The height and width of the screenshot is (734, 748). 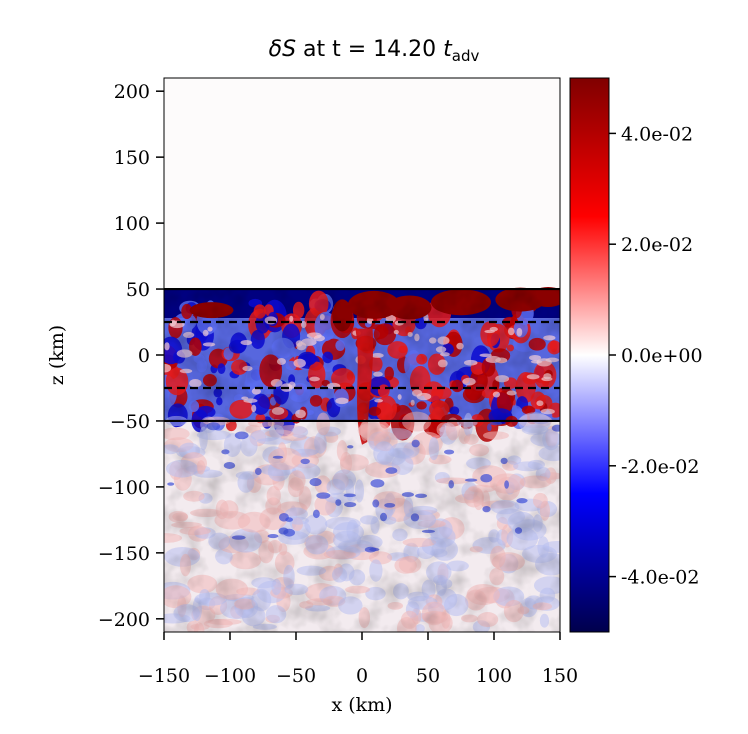 What do you see at coordinates (57, 355) in the screenshot?
I see `y-axis-label: z (km)` at bounding box center [57, 355].